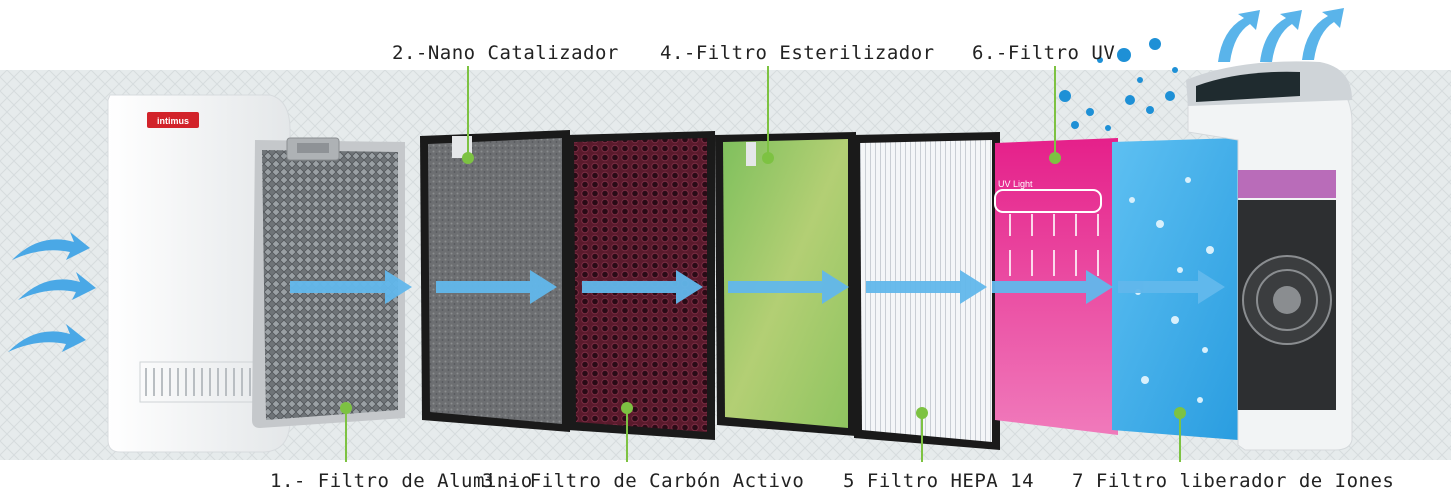 The height and width of the screenshot is (498, 1451). What do you see at coordinates (1233, 481) in the screenshot?
I see `label-ionizer-filter: 7 Filtro liberador de Iones` at bounding box center [1233, 481].